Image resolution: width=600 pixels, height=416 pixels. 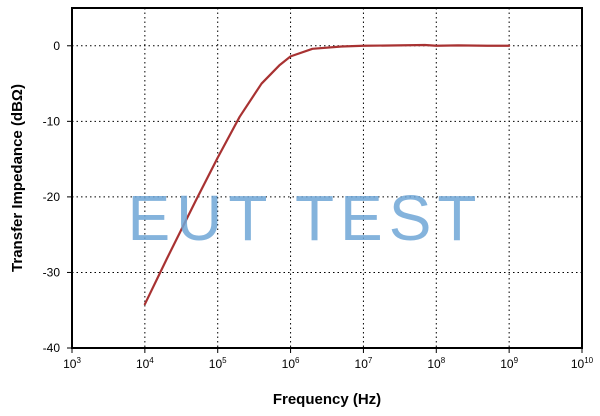 What do you see at coordinates (17, 178) in the screenshot?
I see `y-axis-title: Transfer Impedance (dBΩ)` at bounding box center [17, 178].